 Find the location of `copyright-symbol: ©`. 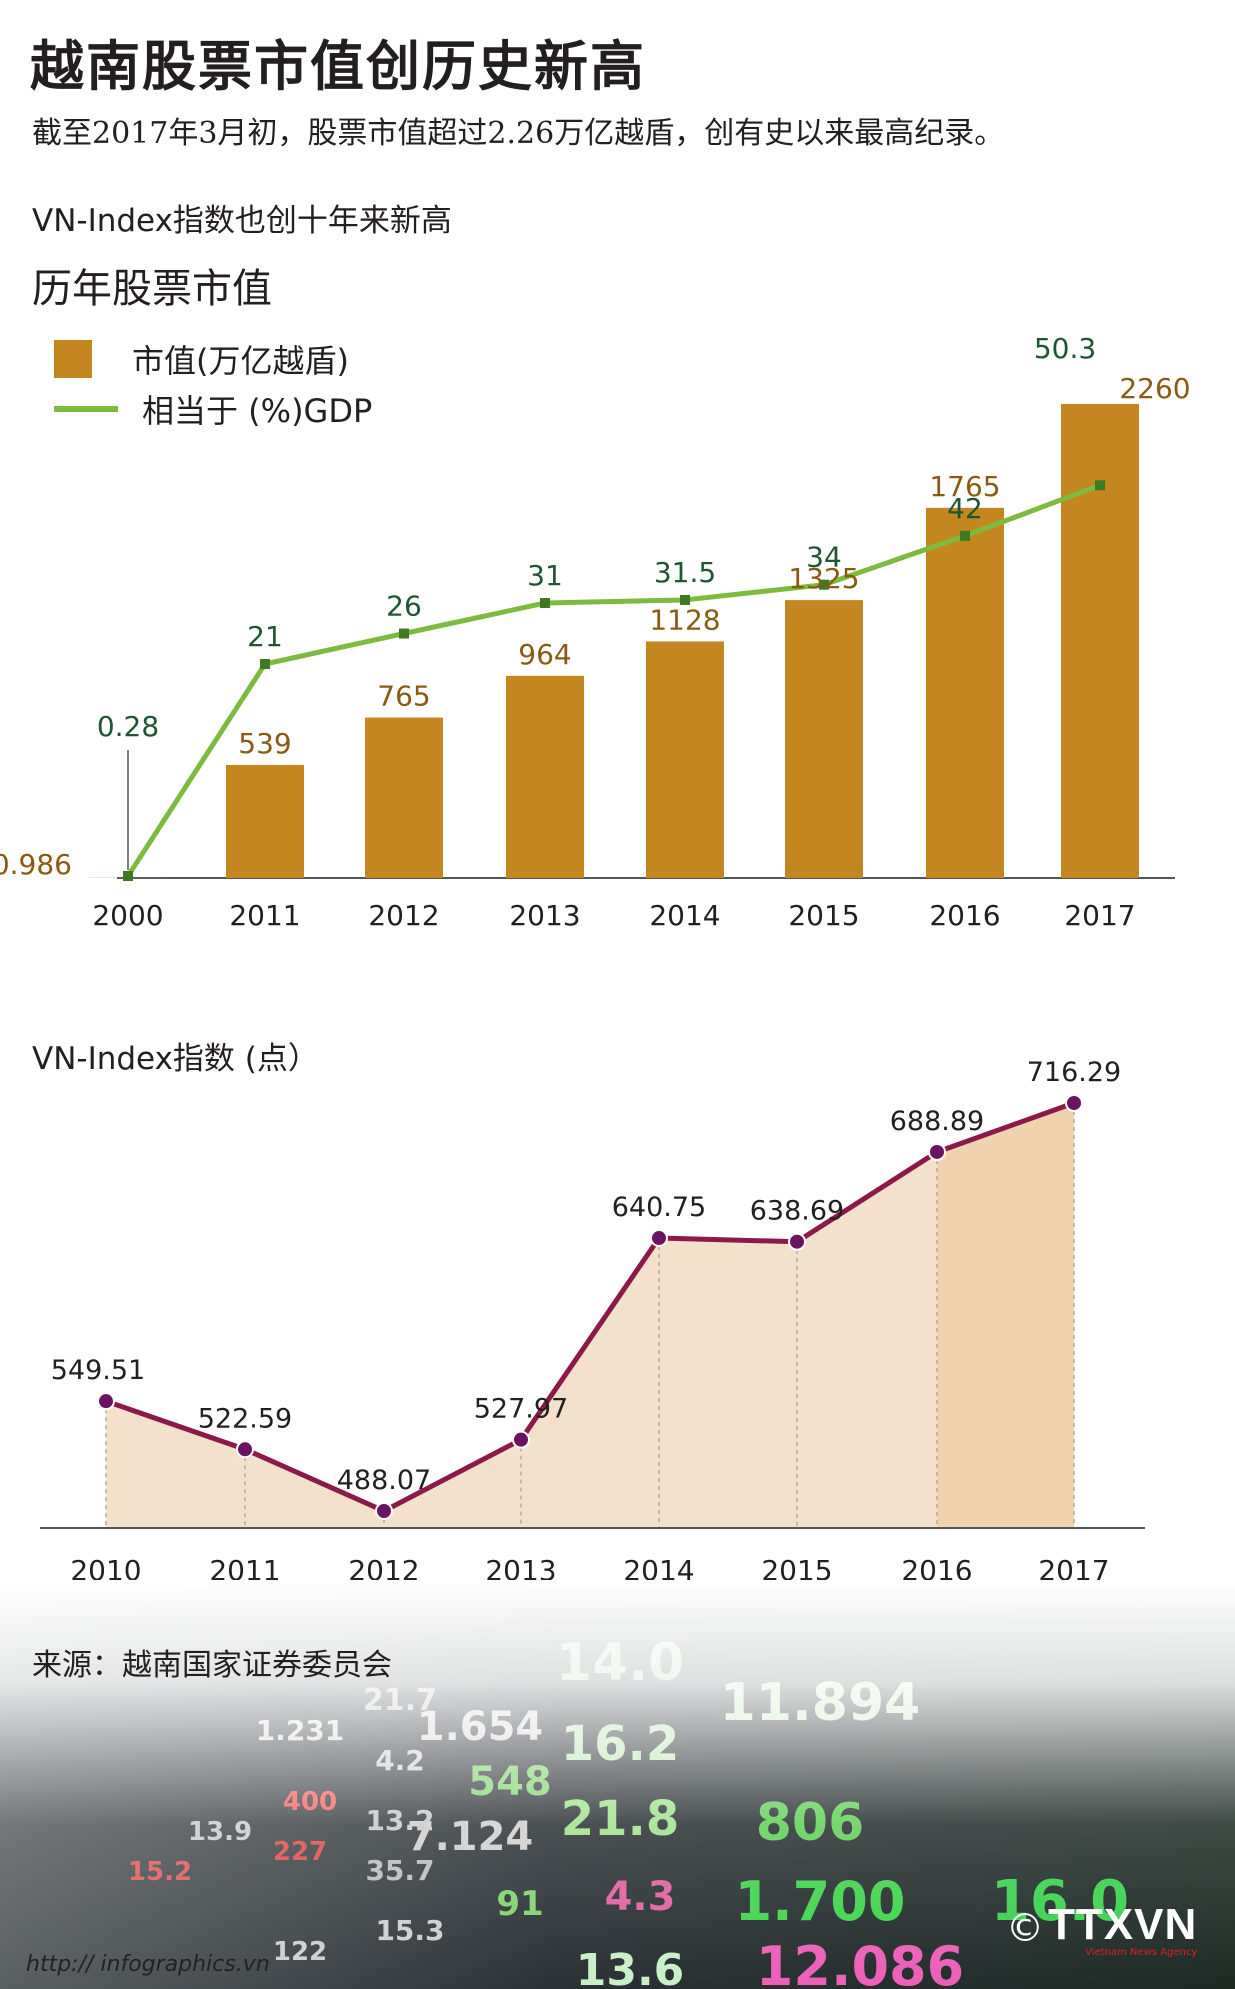

copyright-symbol: © is located at coordinates (1025, 1928).